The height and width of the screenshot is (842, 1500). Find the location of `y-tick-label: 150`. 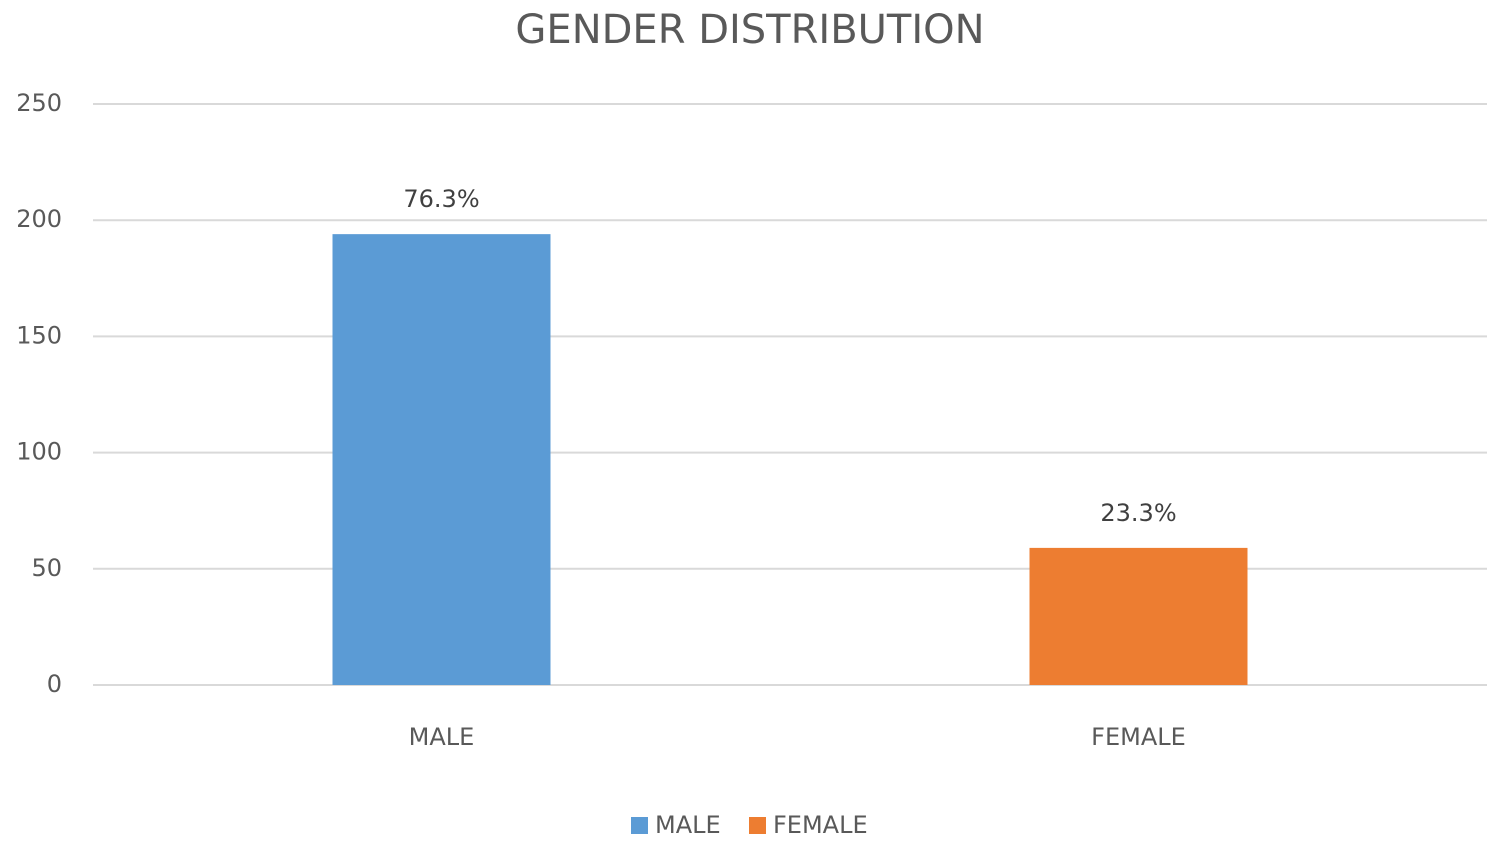

y-tick-label: 150 is located at coordinates (39, 335).